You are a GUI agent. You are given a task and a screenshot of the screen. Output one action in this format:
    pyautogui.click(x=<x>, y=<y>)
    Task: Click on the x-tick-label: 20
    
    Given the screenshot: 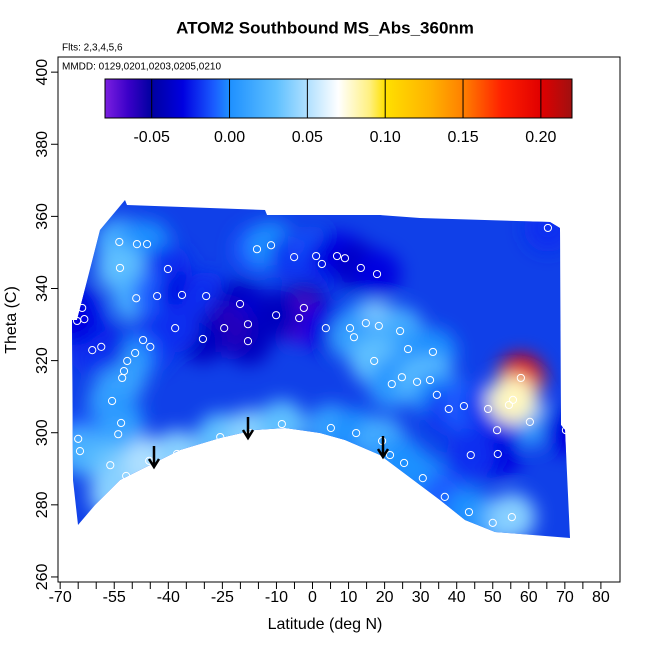 What is the action you would take?
    pyautogui.click(x=385, y=597)
    